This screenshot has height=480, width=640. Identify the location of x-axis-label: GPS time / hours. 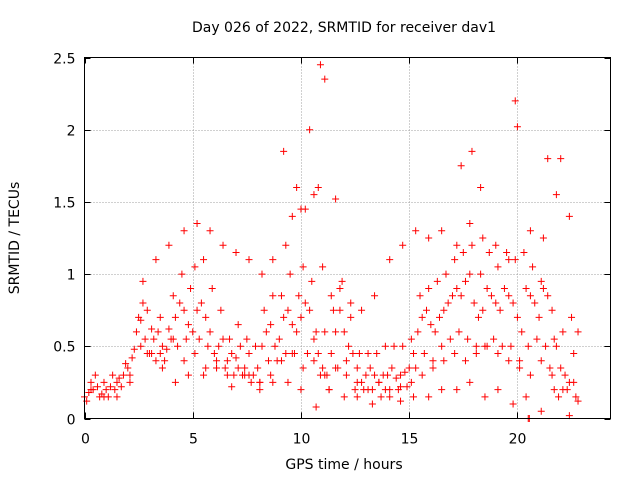
(343, 465).